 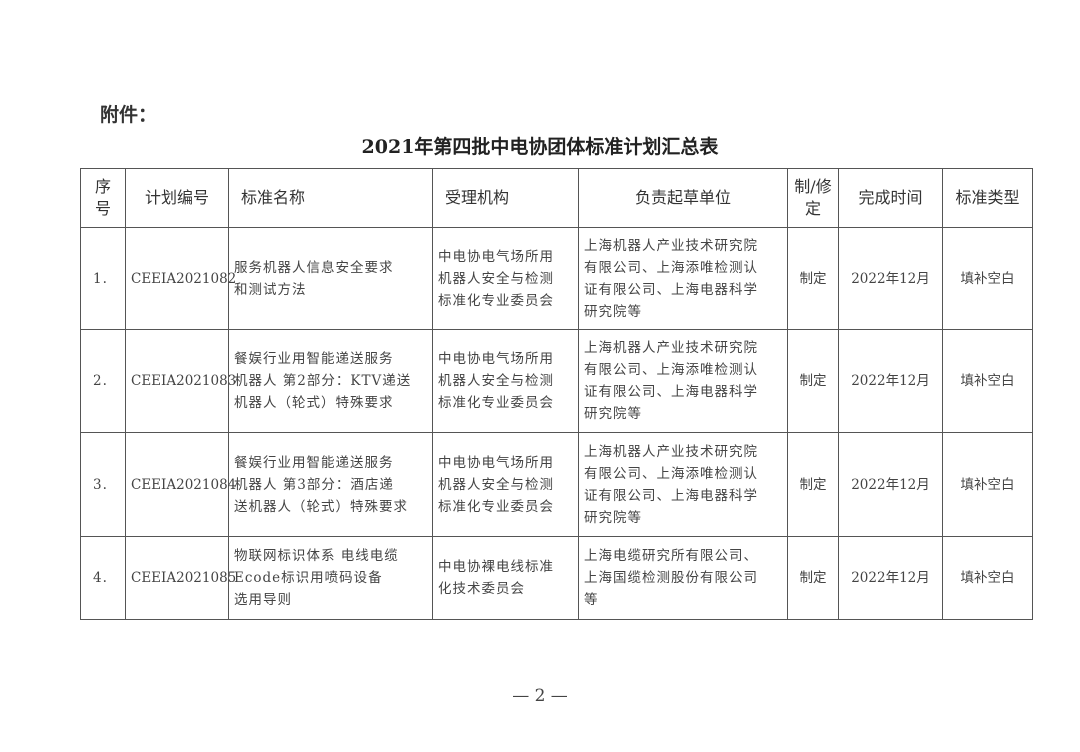 What do you see at coordinates (180, 278) in the screenshot?
I see `cell-code: CEEIA2021082` at bounding box center [180, 278].